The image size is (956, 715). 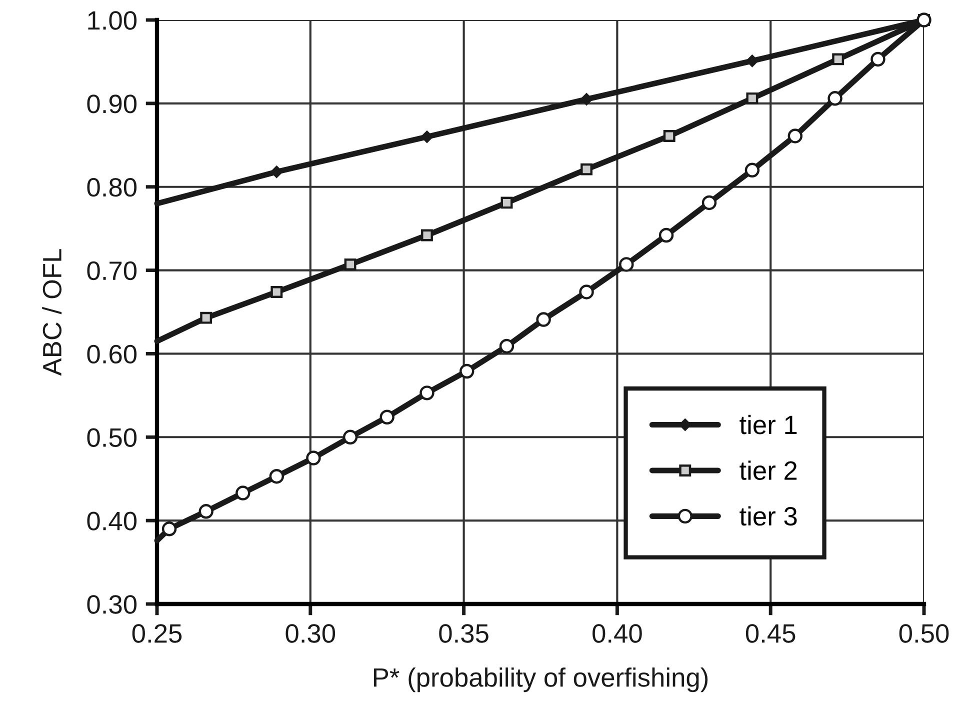 What do you see at coordinates (52, 312) in the screenshot?
I see `y-axis-title: ABC / OFL` at bounding box center [52, 312].